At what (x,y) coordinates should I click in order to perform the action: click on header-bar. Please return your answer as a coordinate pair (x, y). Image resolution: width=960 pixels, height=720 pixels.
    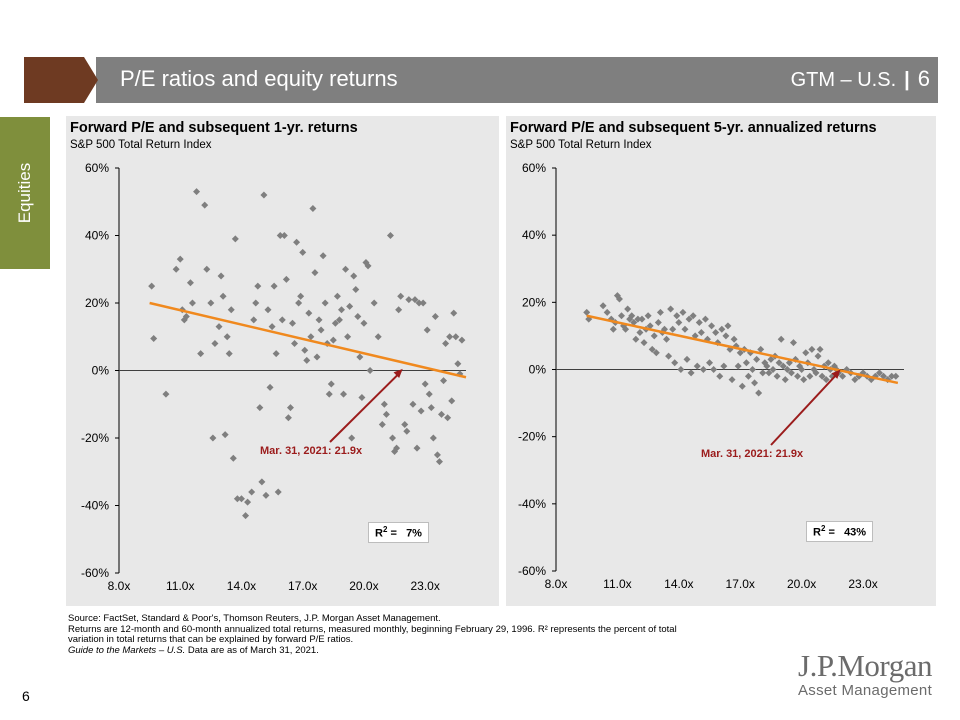
    Looking at the image, I should click on (517, 80).